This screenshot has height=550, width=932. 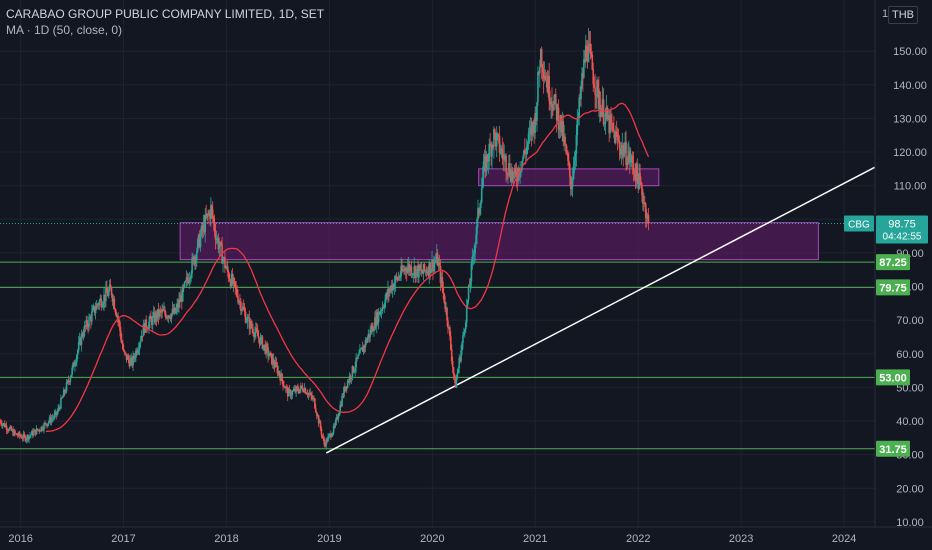 I want to click on price-scale-bg, so click(x=903, y=275).